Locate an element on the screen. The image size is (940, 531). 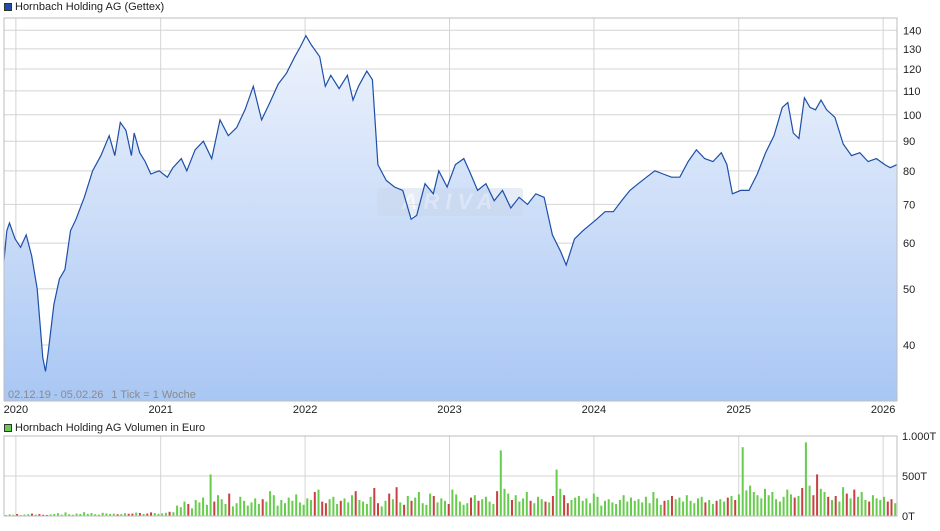
volume-legend-label: Hornbach Holding AG Volumen in Euro is located at coordinates (110, 428).